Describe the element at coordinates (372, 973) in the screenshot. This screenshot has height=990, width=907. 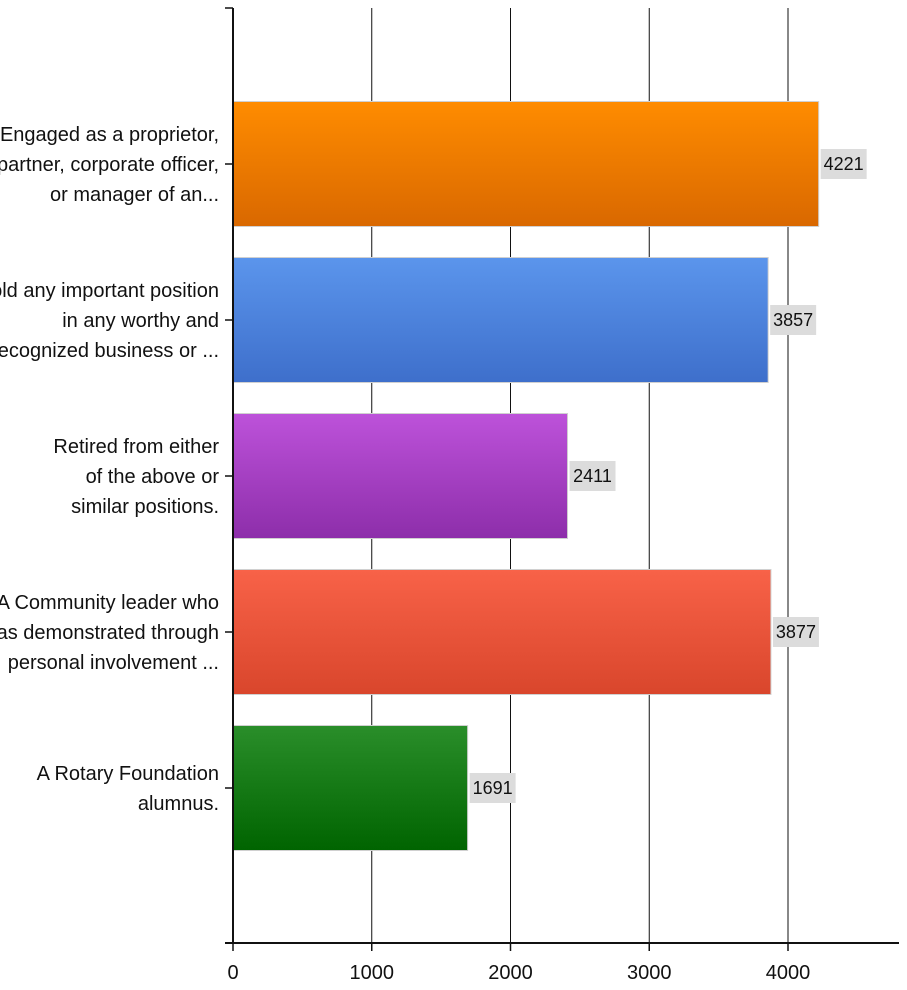
I see `x-tick-label-1000: 1000` at that location.